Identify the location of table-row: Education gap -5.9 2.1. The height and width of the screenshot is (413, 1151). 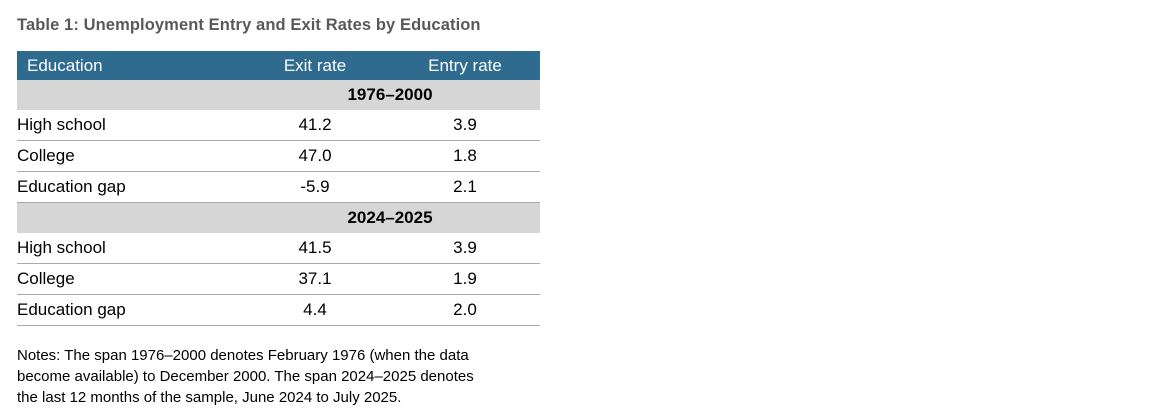
(278, 187).